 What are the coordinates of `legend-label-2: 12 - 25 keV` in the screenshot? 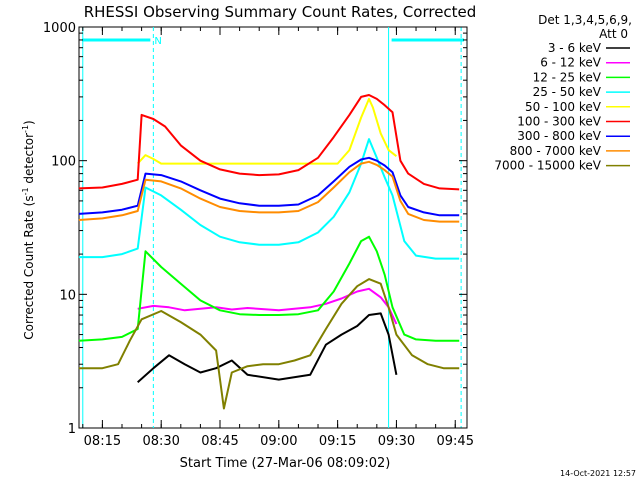 It's located at (567, 77).